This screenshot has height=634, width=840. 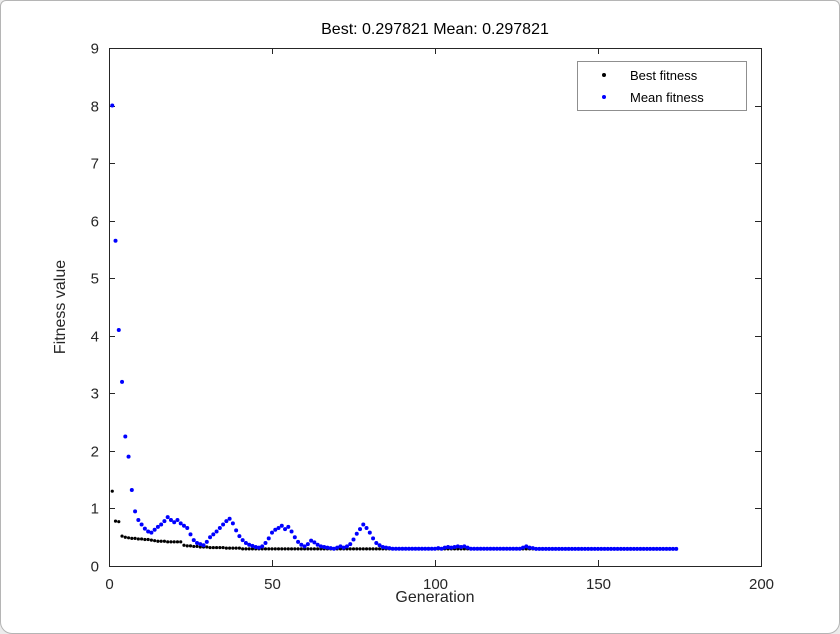 I want to click on legend-item-best: Best fitness, so click(x=662, y=75).